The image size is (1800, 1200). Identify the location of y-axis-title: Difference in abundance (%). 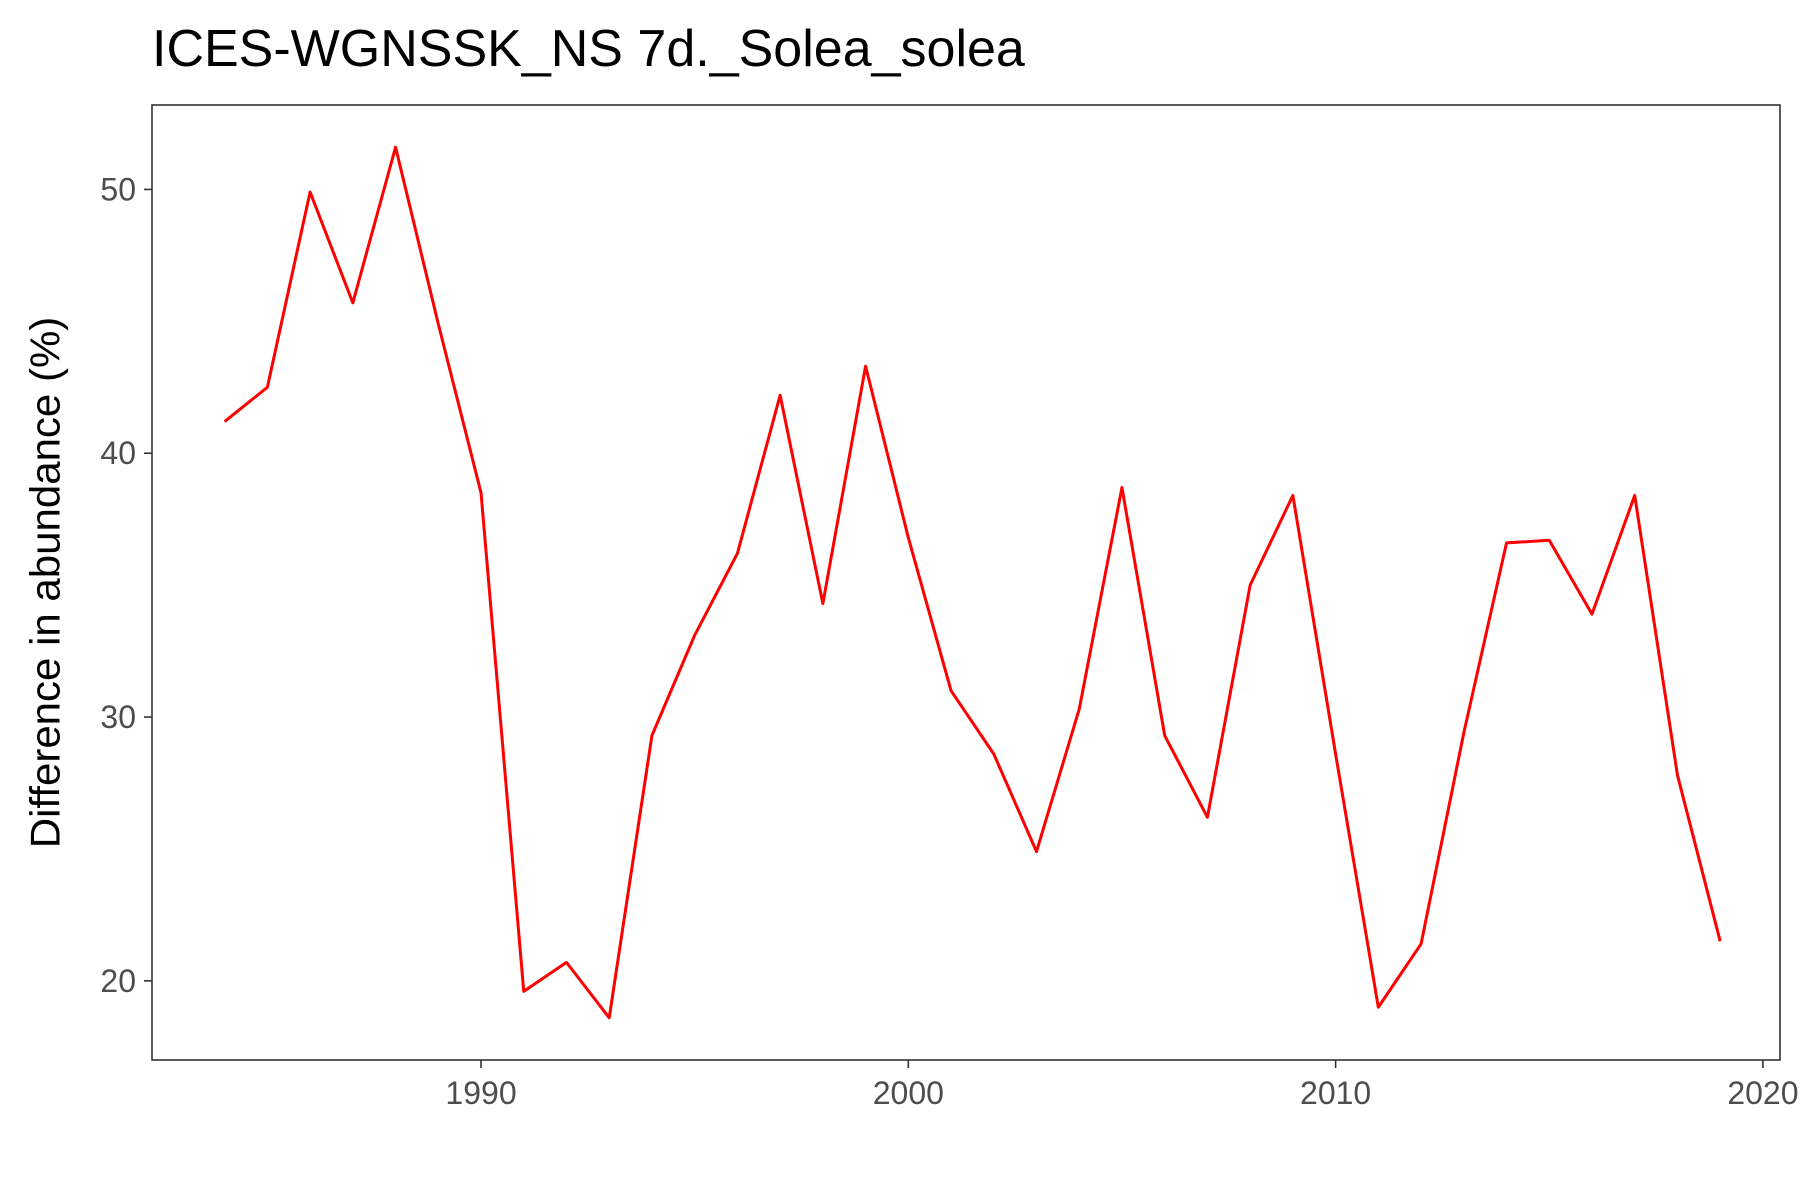
(45, 583).